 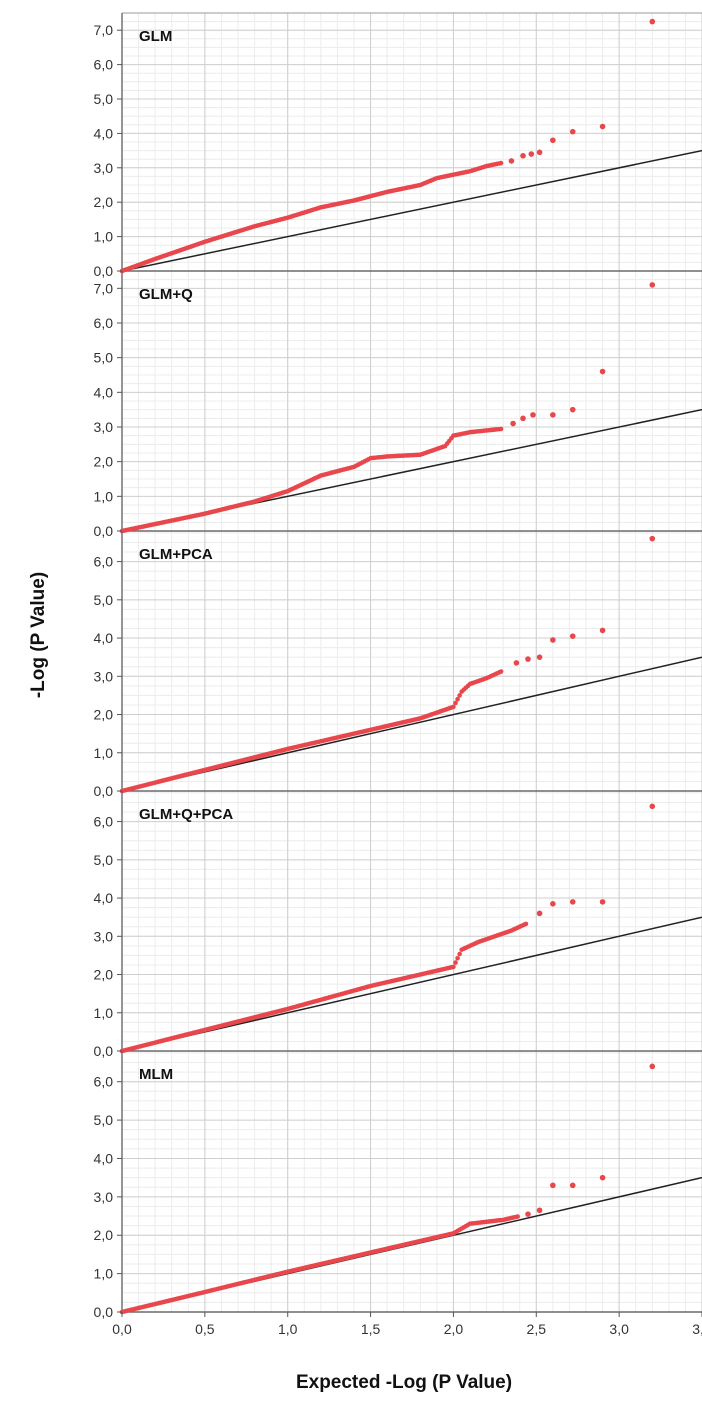 What do you see at coordinates (454, 1329) in the screenshot?
I see `x-tick-label: 2,0` at bounding box center [454, 1329].